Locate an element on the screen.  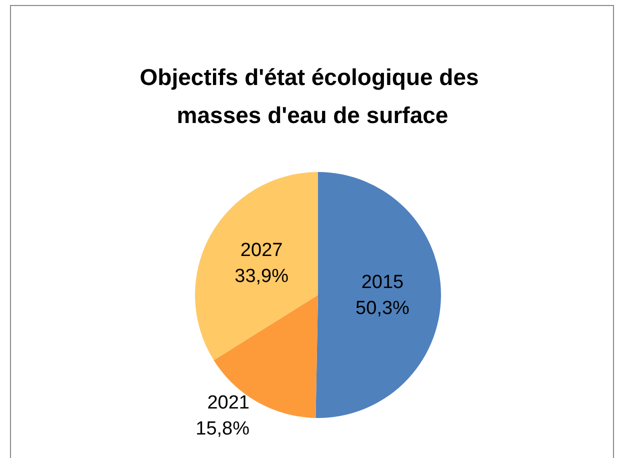
data-label: 50,3% is located at coordinates (383, 309).